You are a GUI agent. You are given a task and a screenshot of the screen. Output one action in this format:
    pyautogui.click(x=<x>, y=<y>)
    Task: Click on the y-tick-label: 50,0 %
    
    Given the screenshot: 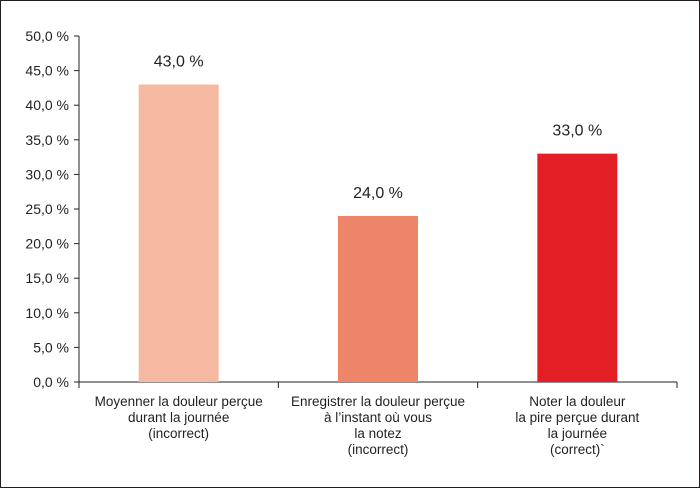 What is the action you would take?
    pyautogui.click(x=47, y=36)
    